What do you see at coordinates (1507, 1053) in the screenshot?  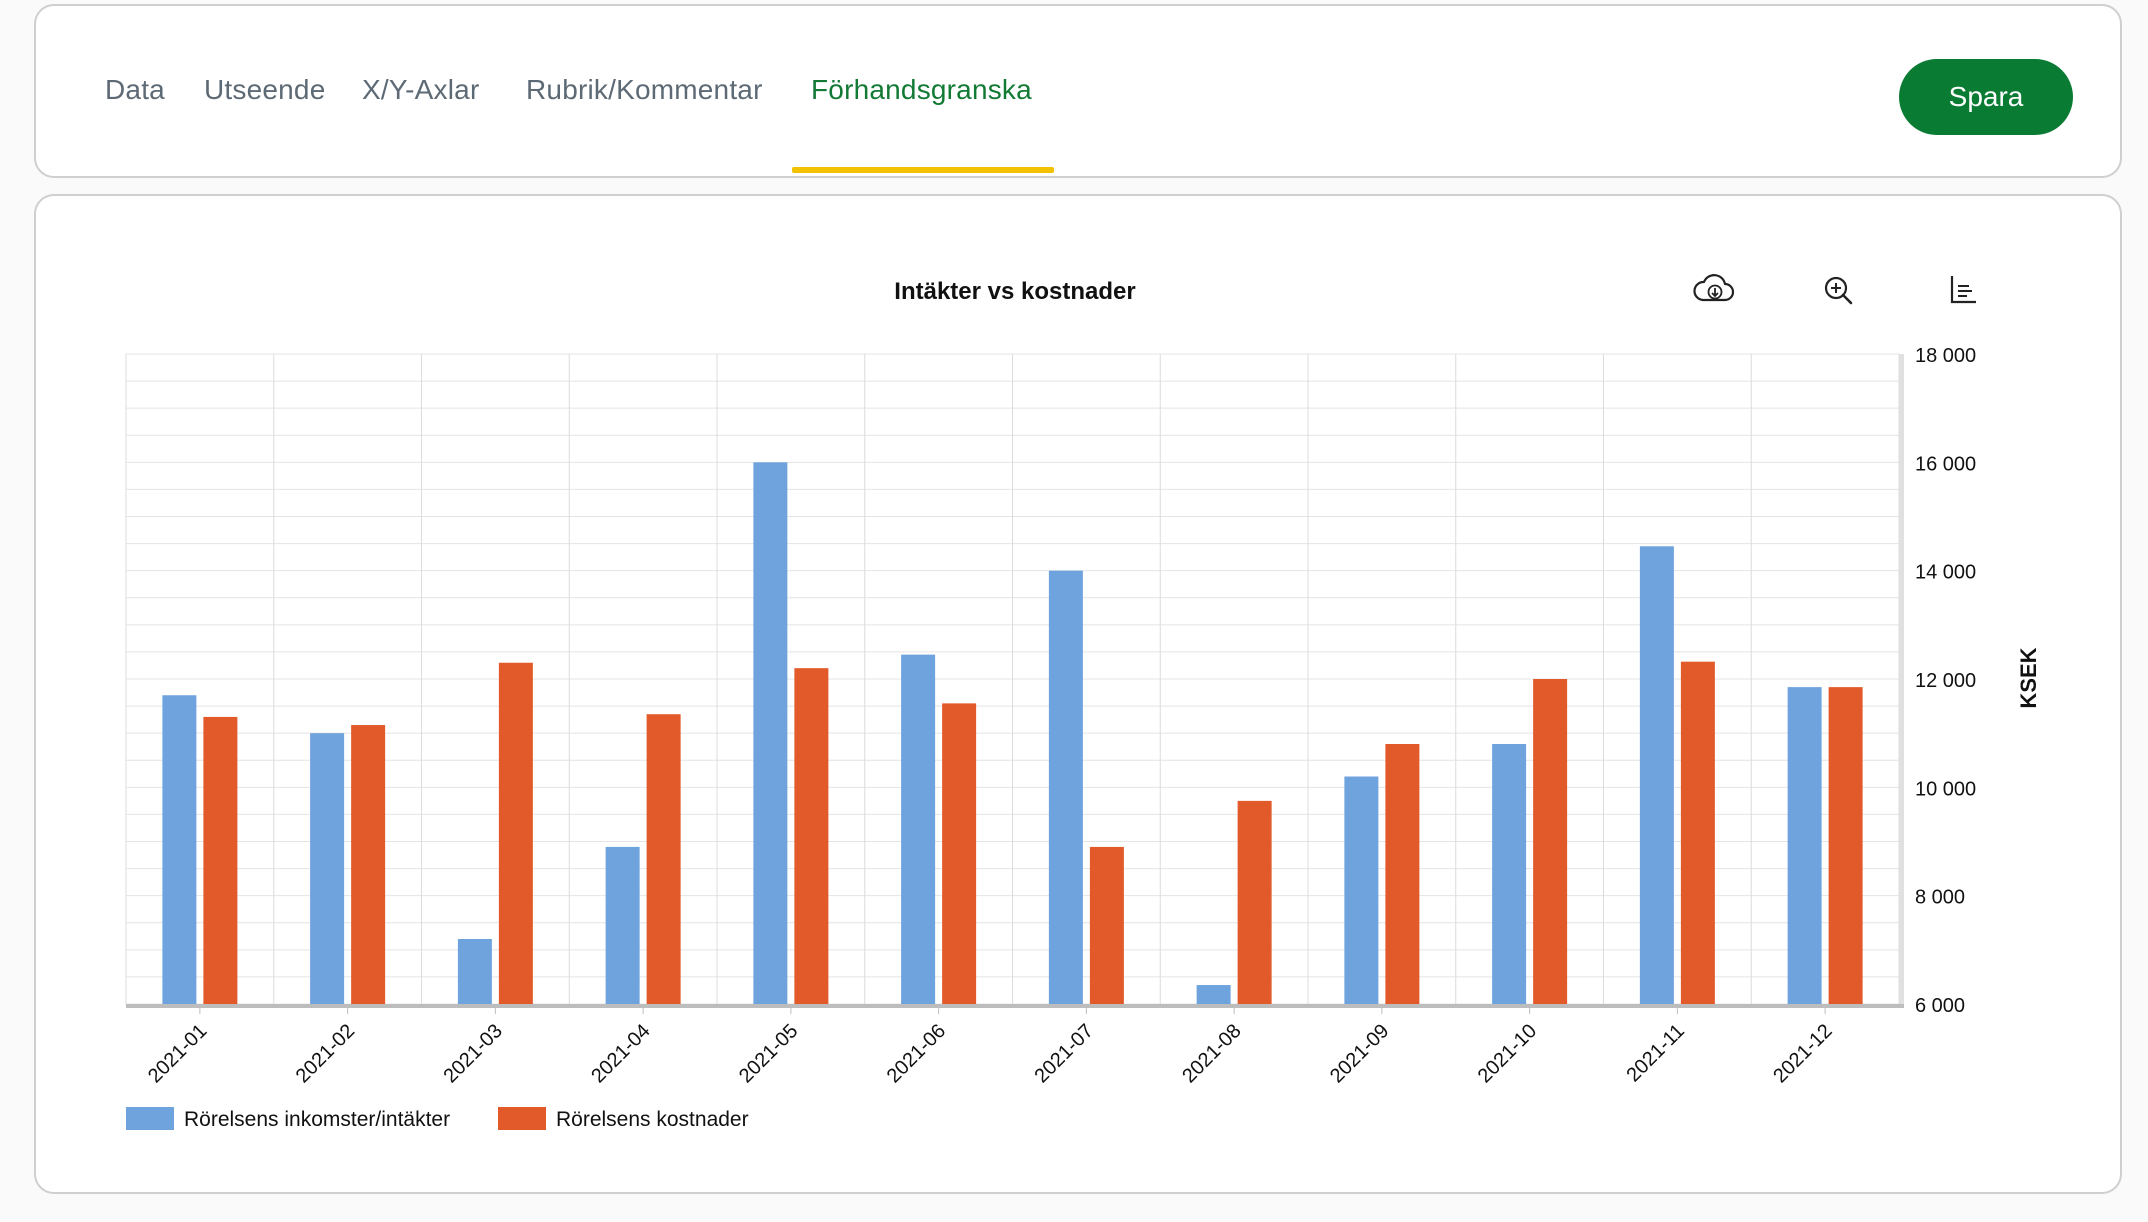 I see `x-tick-label: 2021-10` at bounding box center [1507, 1053].